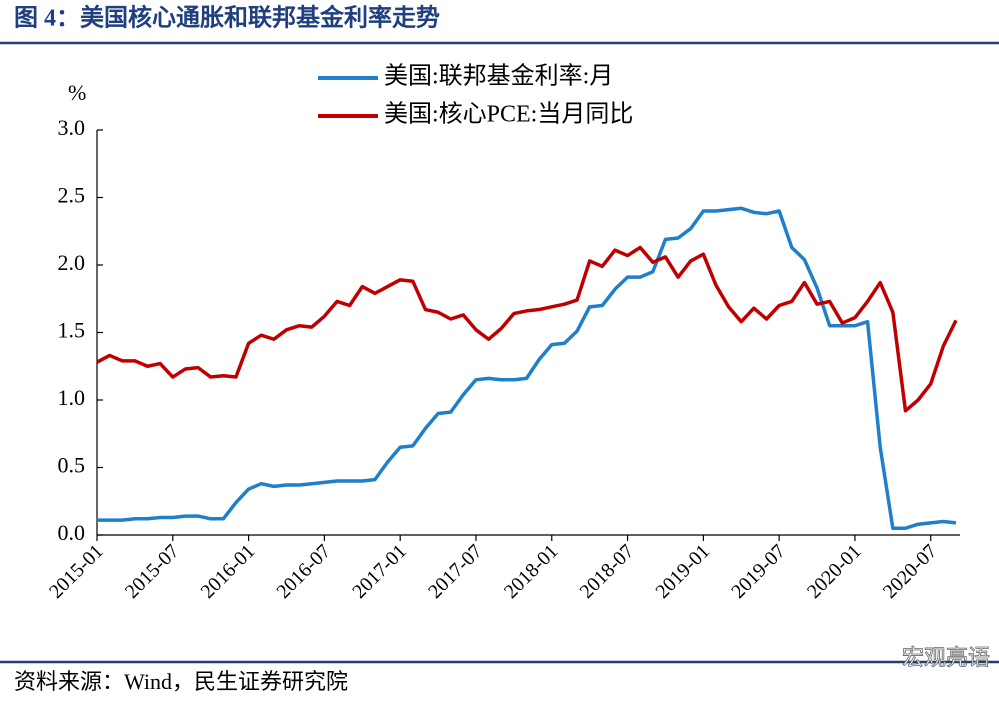 Image resolution: width=999 pixels, height=702 pixels. I want to click on x-tick-label: 2015-01, so click(76, 571).